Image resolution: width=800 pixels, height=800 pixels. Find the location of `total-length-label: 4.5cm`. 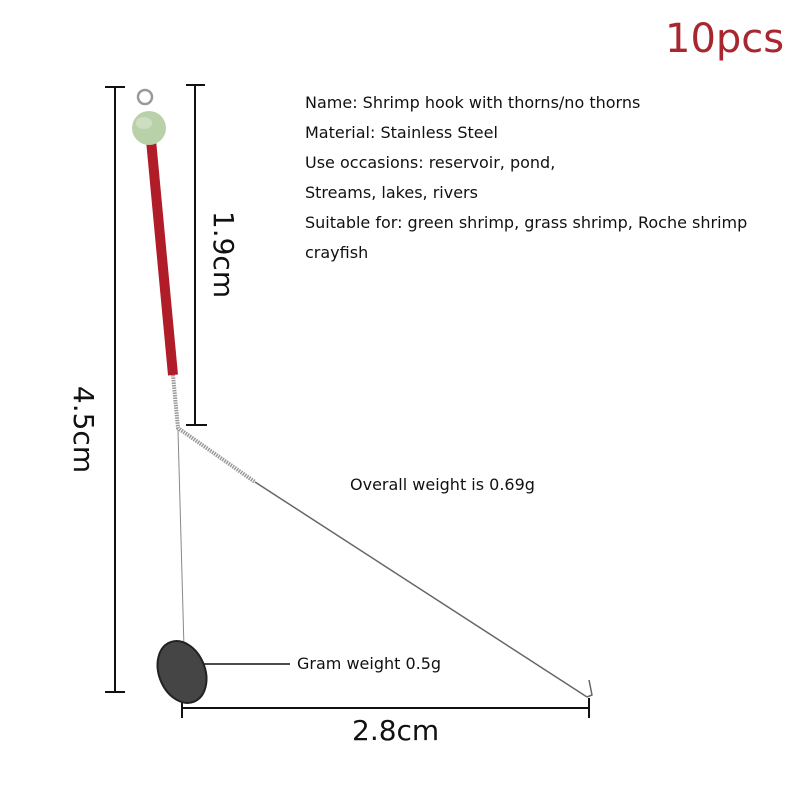

total-length-label: 4.5cm is located at coordinates (84, 429).